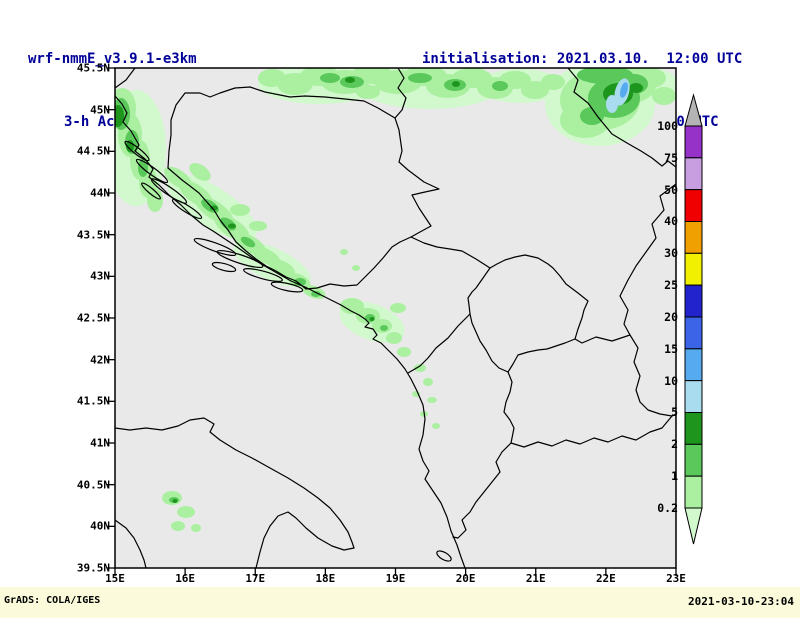 Image resolution: width=800 pixels, height=618 pixels. Describe the element at coordinates (100, 193) in the screenshot. I see `y-tick-label: 44N` at that location.